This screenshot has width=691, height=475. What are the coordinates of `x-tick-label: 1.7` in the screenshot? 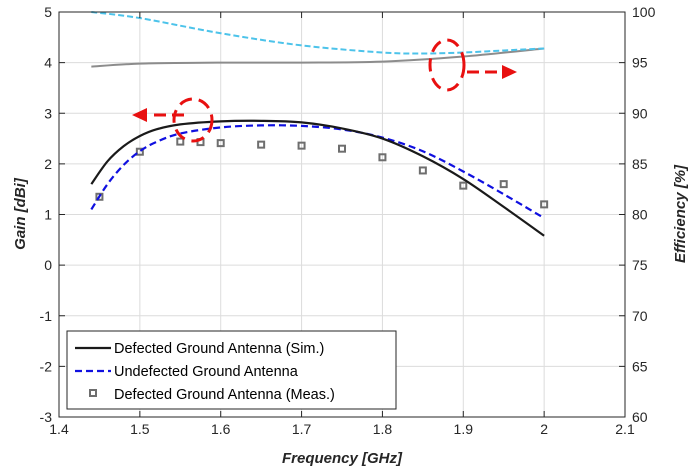 It's located at (302, 429).